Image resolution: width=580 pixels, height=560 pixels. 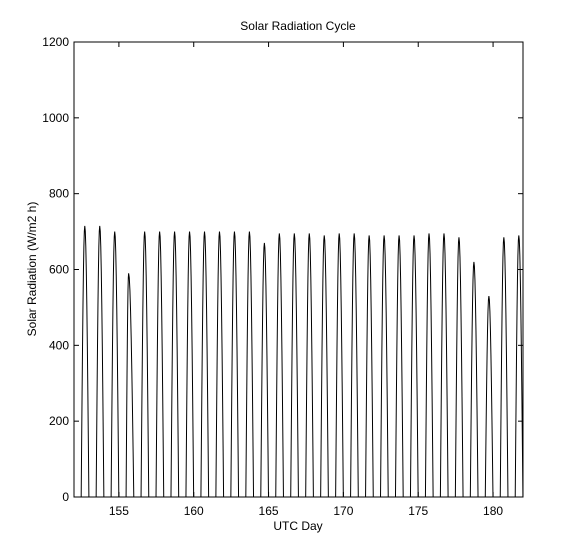 I want to click on x-tick-label: 155, so click(x=119, y=511).